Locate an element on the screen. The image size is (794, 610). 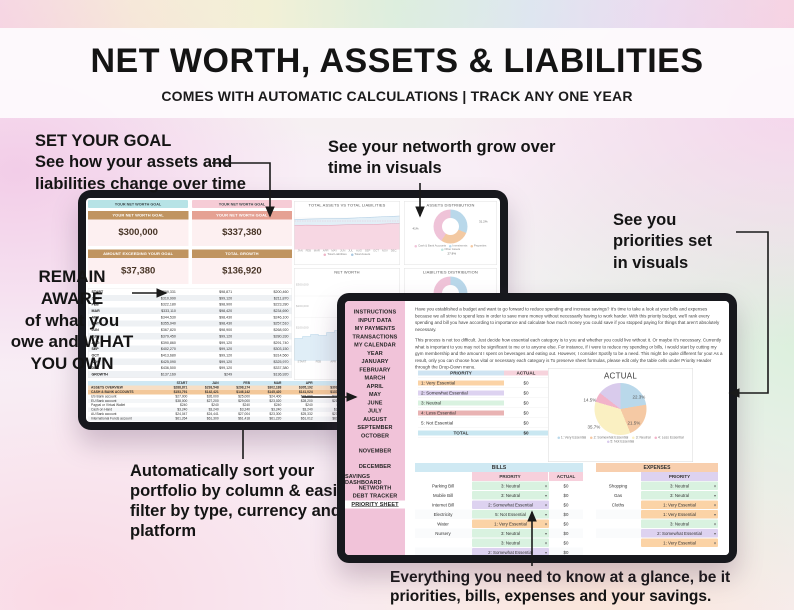
sidebar-item: DEBT TRACKER is located at coordinates (375, 496).